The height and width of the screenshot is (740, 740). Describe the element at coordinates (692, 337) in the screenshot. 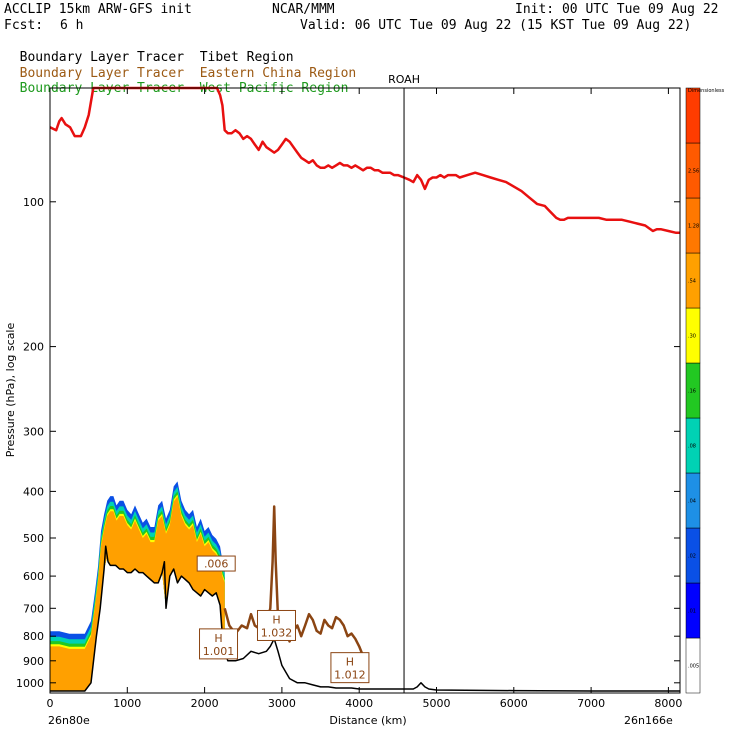

I see `colorbar-label: .30` at that location.